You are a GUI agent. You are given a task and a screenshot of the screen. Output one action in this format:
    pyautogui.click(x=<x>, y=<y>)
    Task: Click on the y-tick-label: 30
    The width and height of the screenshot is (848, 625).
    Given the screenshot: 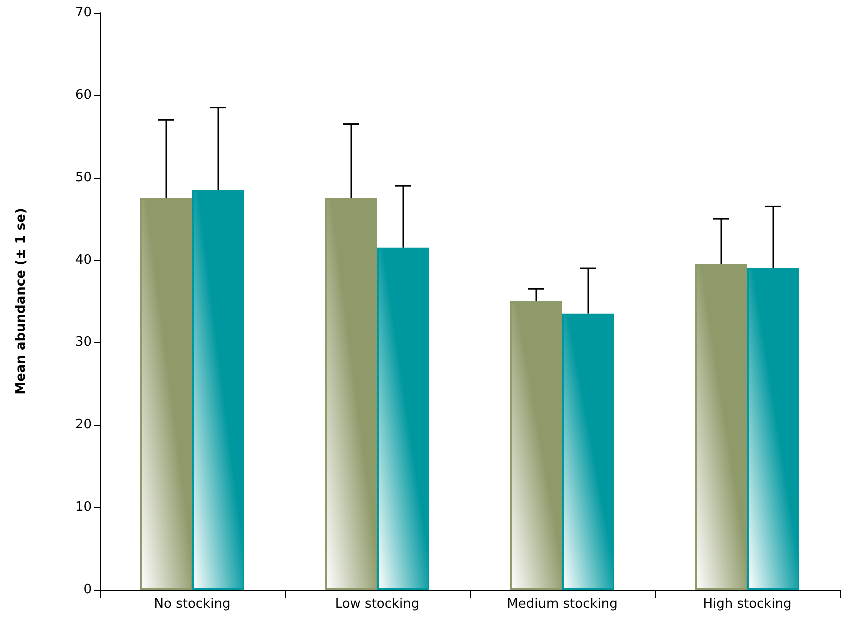 What is the action you would take?
    pyautogui.click(x=83, y=342)
    